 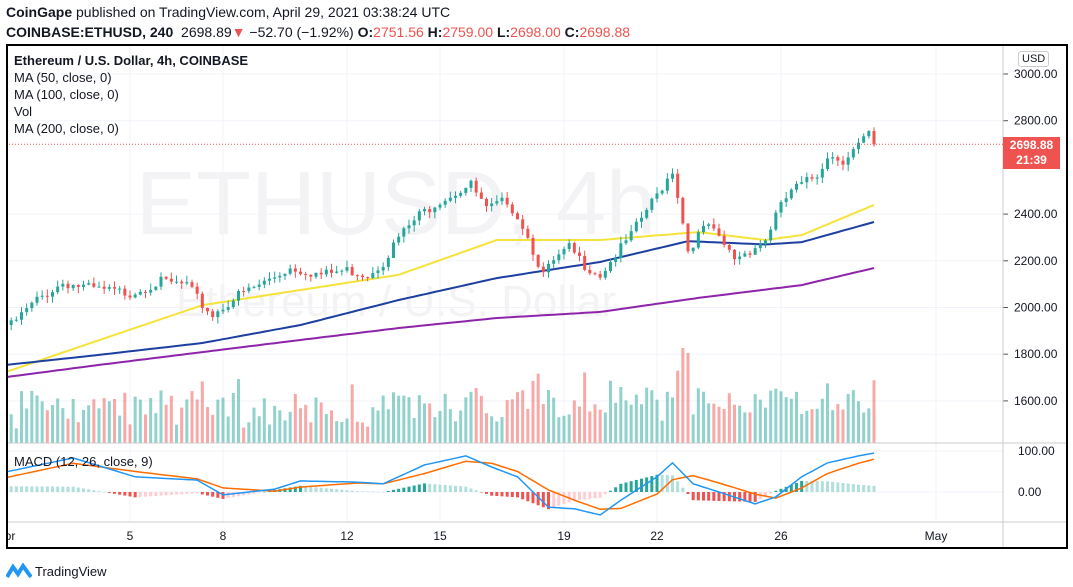 I want to click on down-triangle-icon: ▼, so click(x=238, y=32).